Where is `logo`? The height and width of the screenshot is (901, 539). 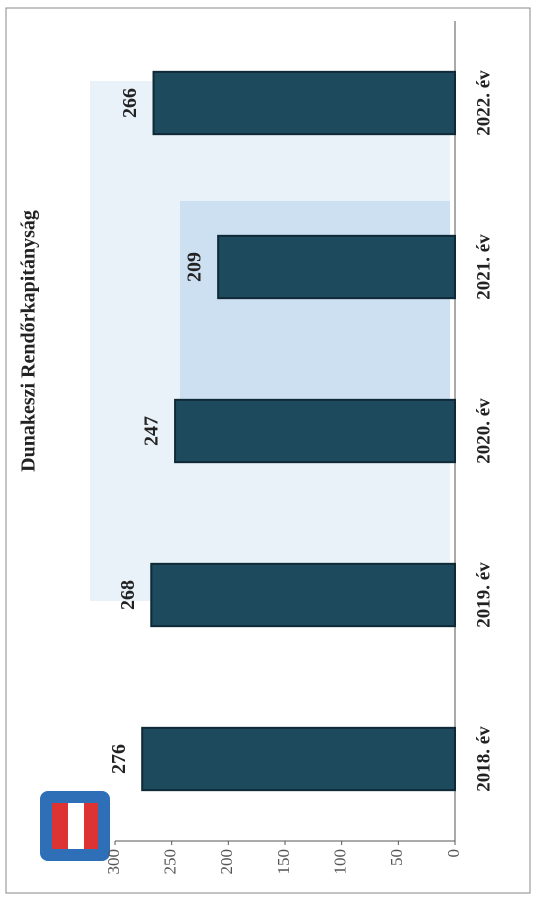 logo is located at coordinates (75, 826).